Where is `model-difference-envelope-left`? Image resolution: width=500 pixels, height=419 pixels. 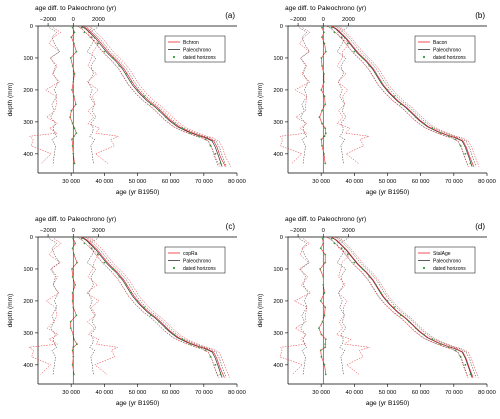 model-difference-envelope-left is located at coordinates (295, 306).